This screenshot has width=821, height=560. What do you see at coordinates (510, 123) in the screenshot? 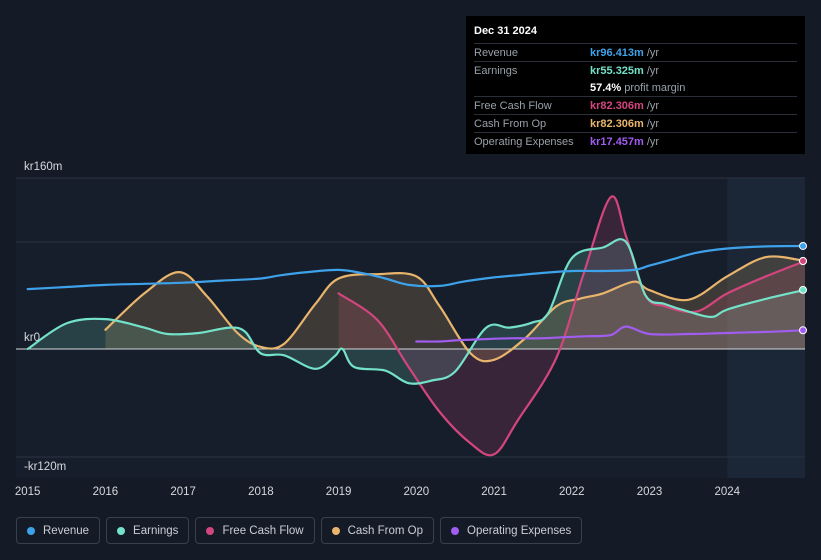
I see `tooltip-label: Cash From Op` at bounding box center [510, 123].